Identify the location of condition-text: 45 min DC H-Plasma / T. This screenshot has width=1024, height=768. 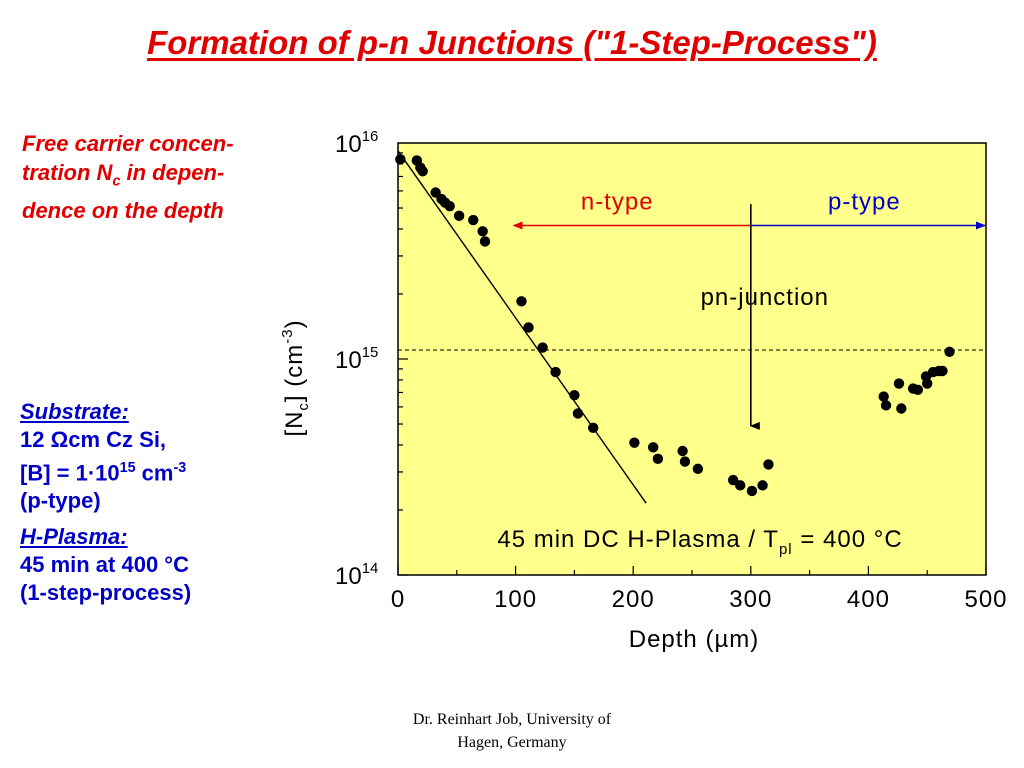
(638, 539).